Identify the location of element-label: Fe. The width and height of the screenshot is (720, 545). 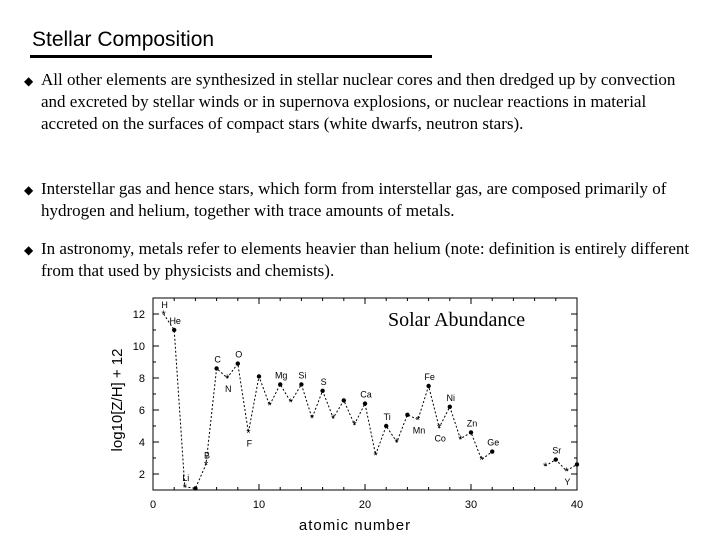
(429, 377).